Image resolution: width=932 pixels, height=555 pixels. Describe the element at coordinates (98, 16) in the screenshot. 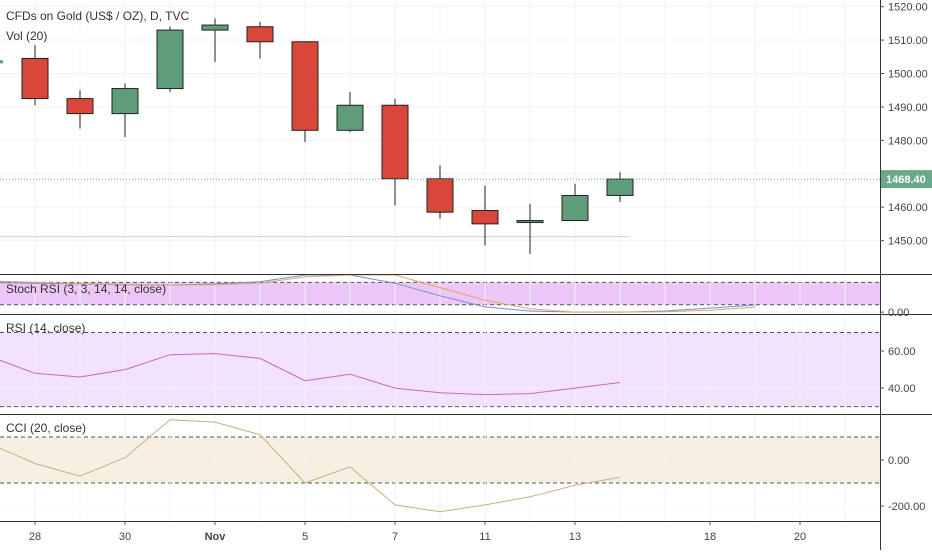

I see `symbol-title: CFDs on Gold (US$ / OZ), D, TVC` at that location.